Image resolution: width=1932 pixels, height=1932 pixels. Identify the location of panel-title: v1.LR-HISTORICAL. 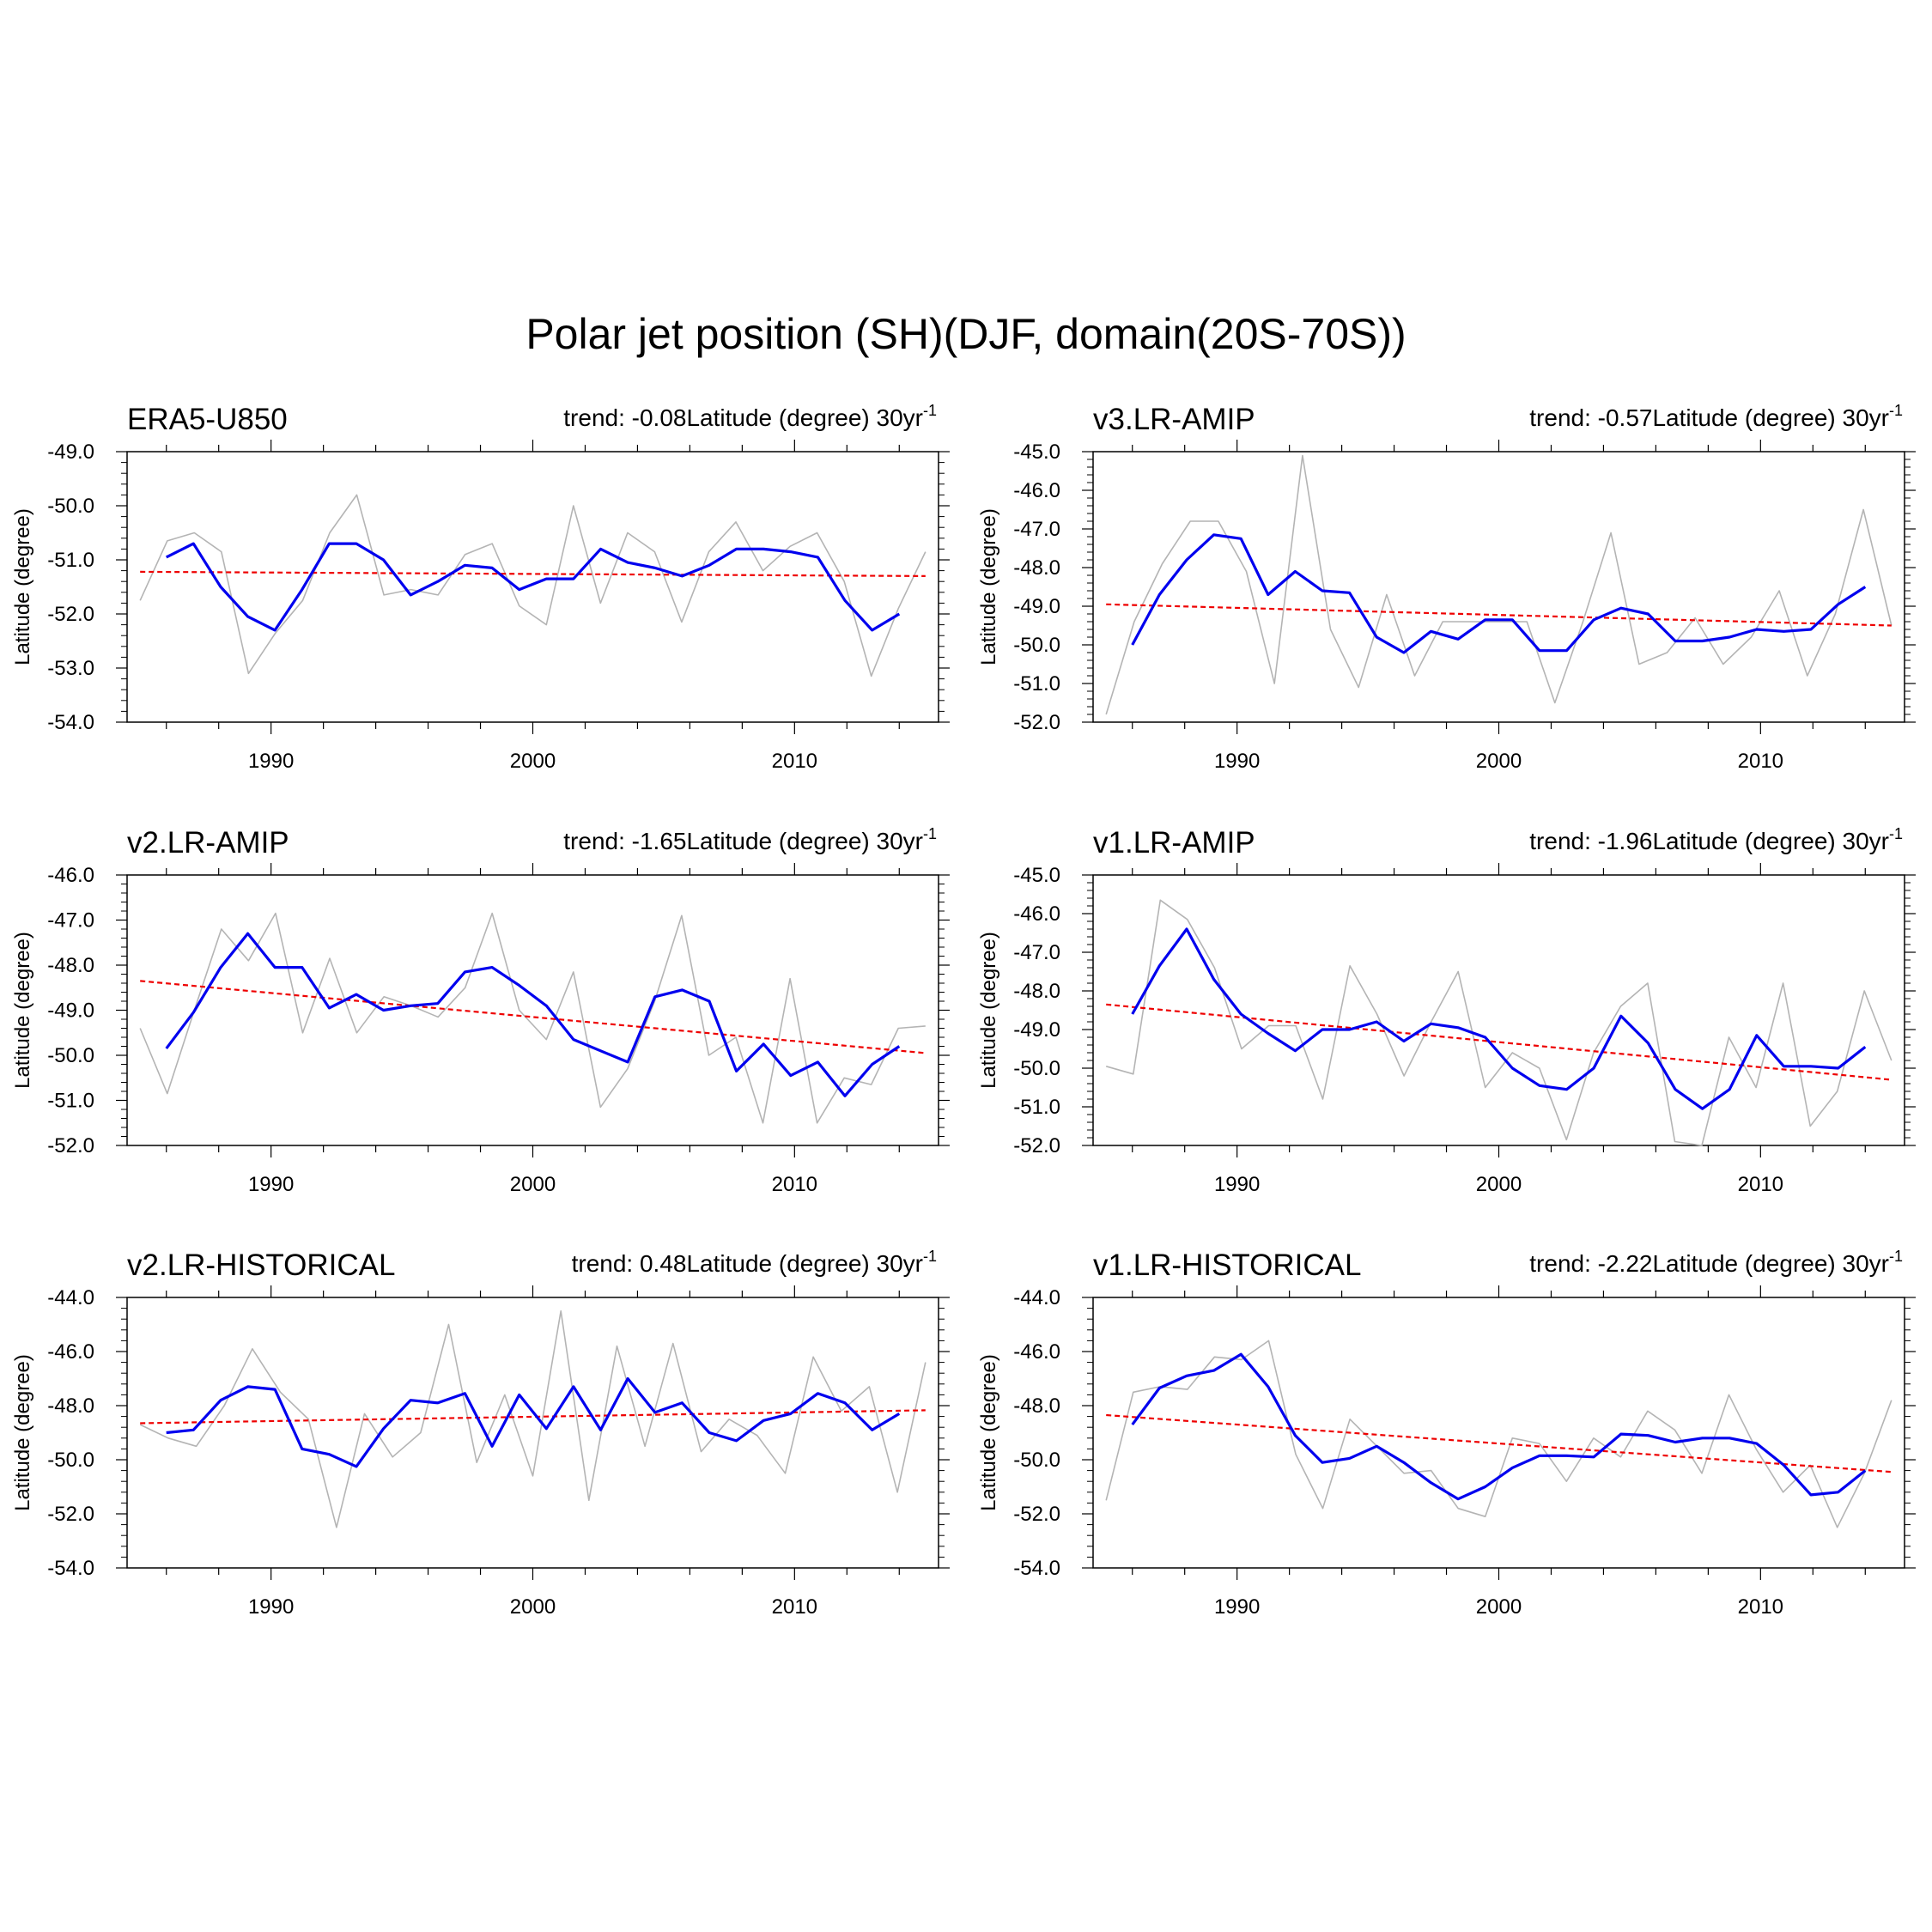
(1228, 1265).